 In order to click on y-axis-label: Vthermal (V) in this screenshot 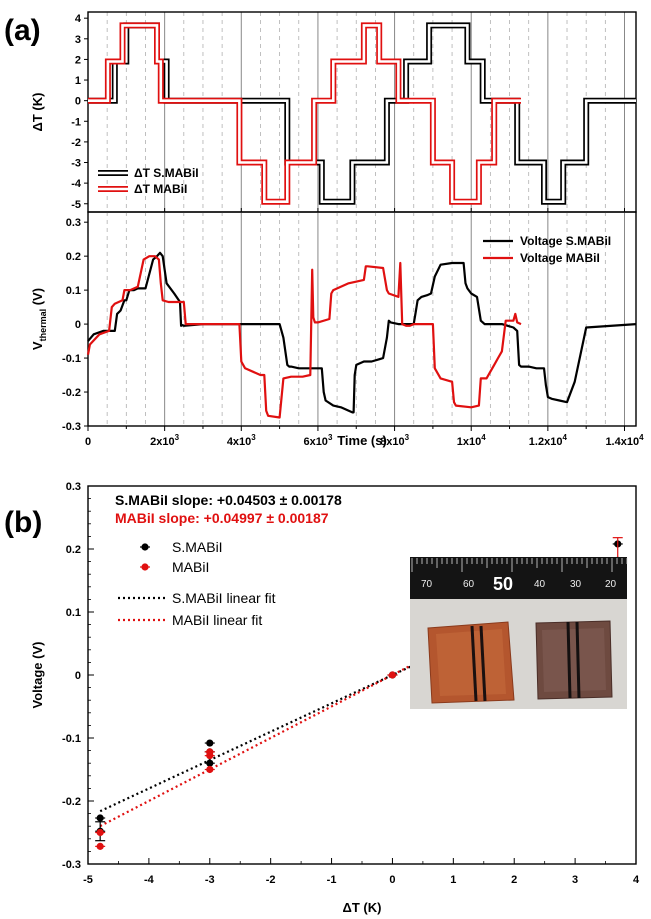, I will do `click(39, 319)`.